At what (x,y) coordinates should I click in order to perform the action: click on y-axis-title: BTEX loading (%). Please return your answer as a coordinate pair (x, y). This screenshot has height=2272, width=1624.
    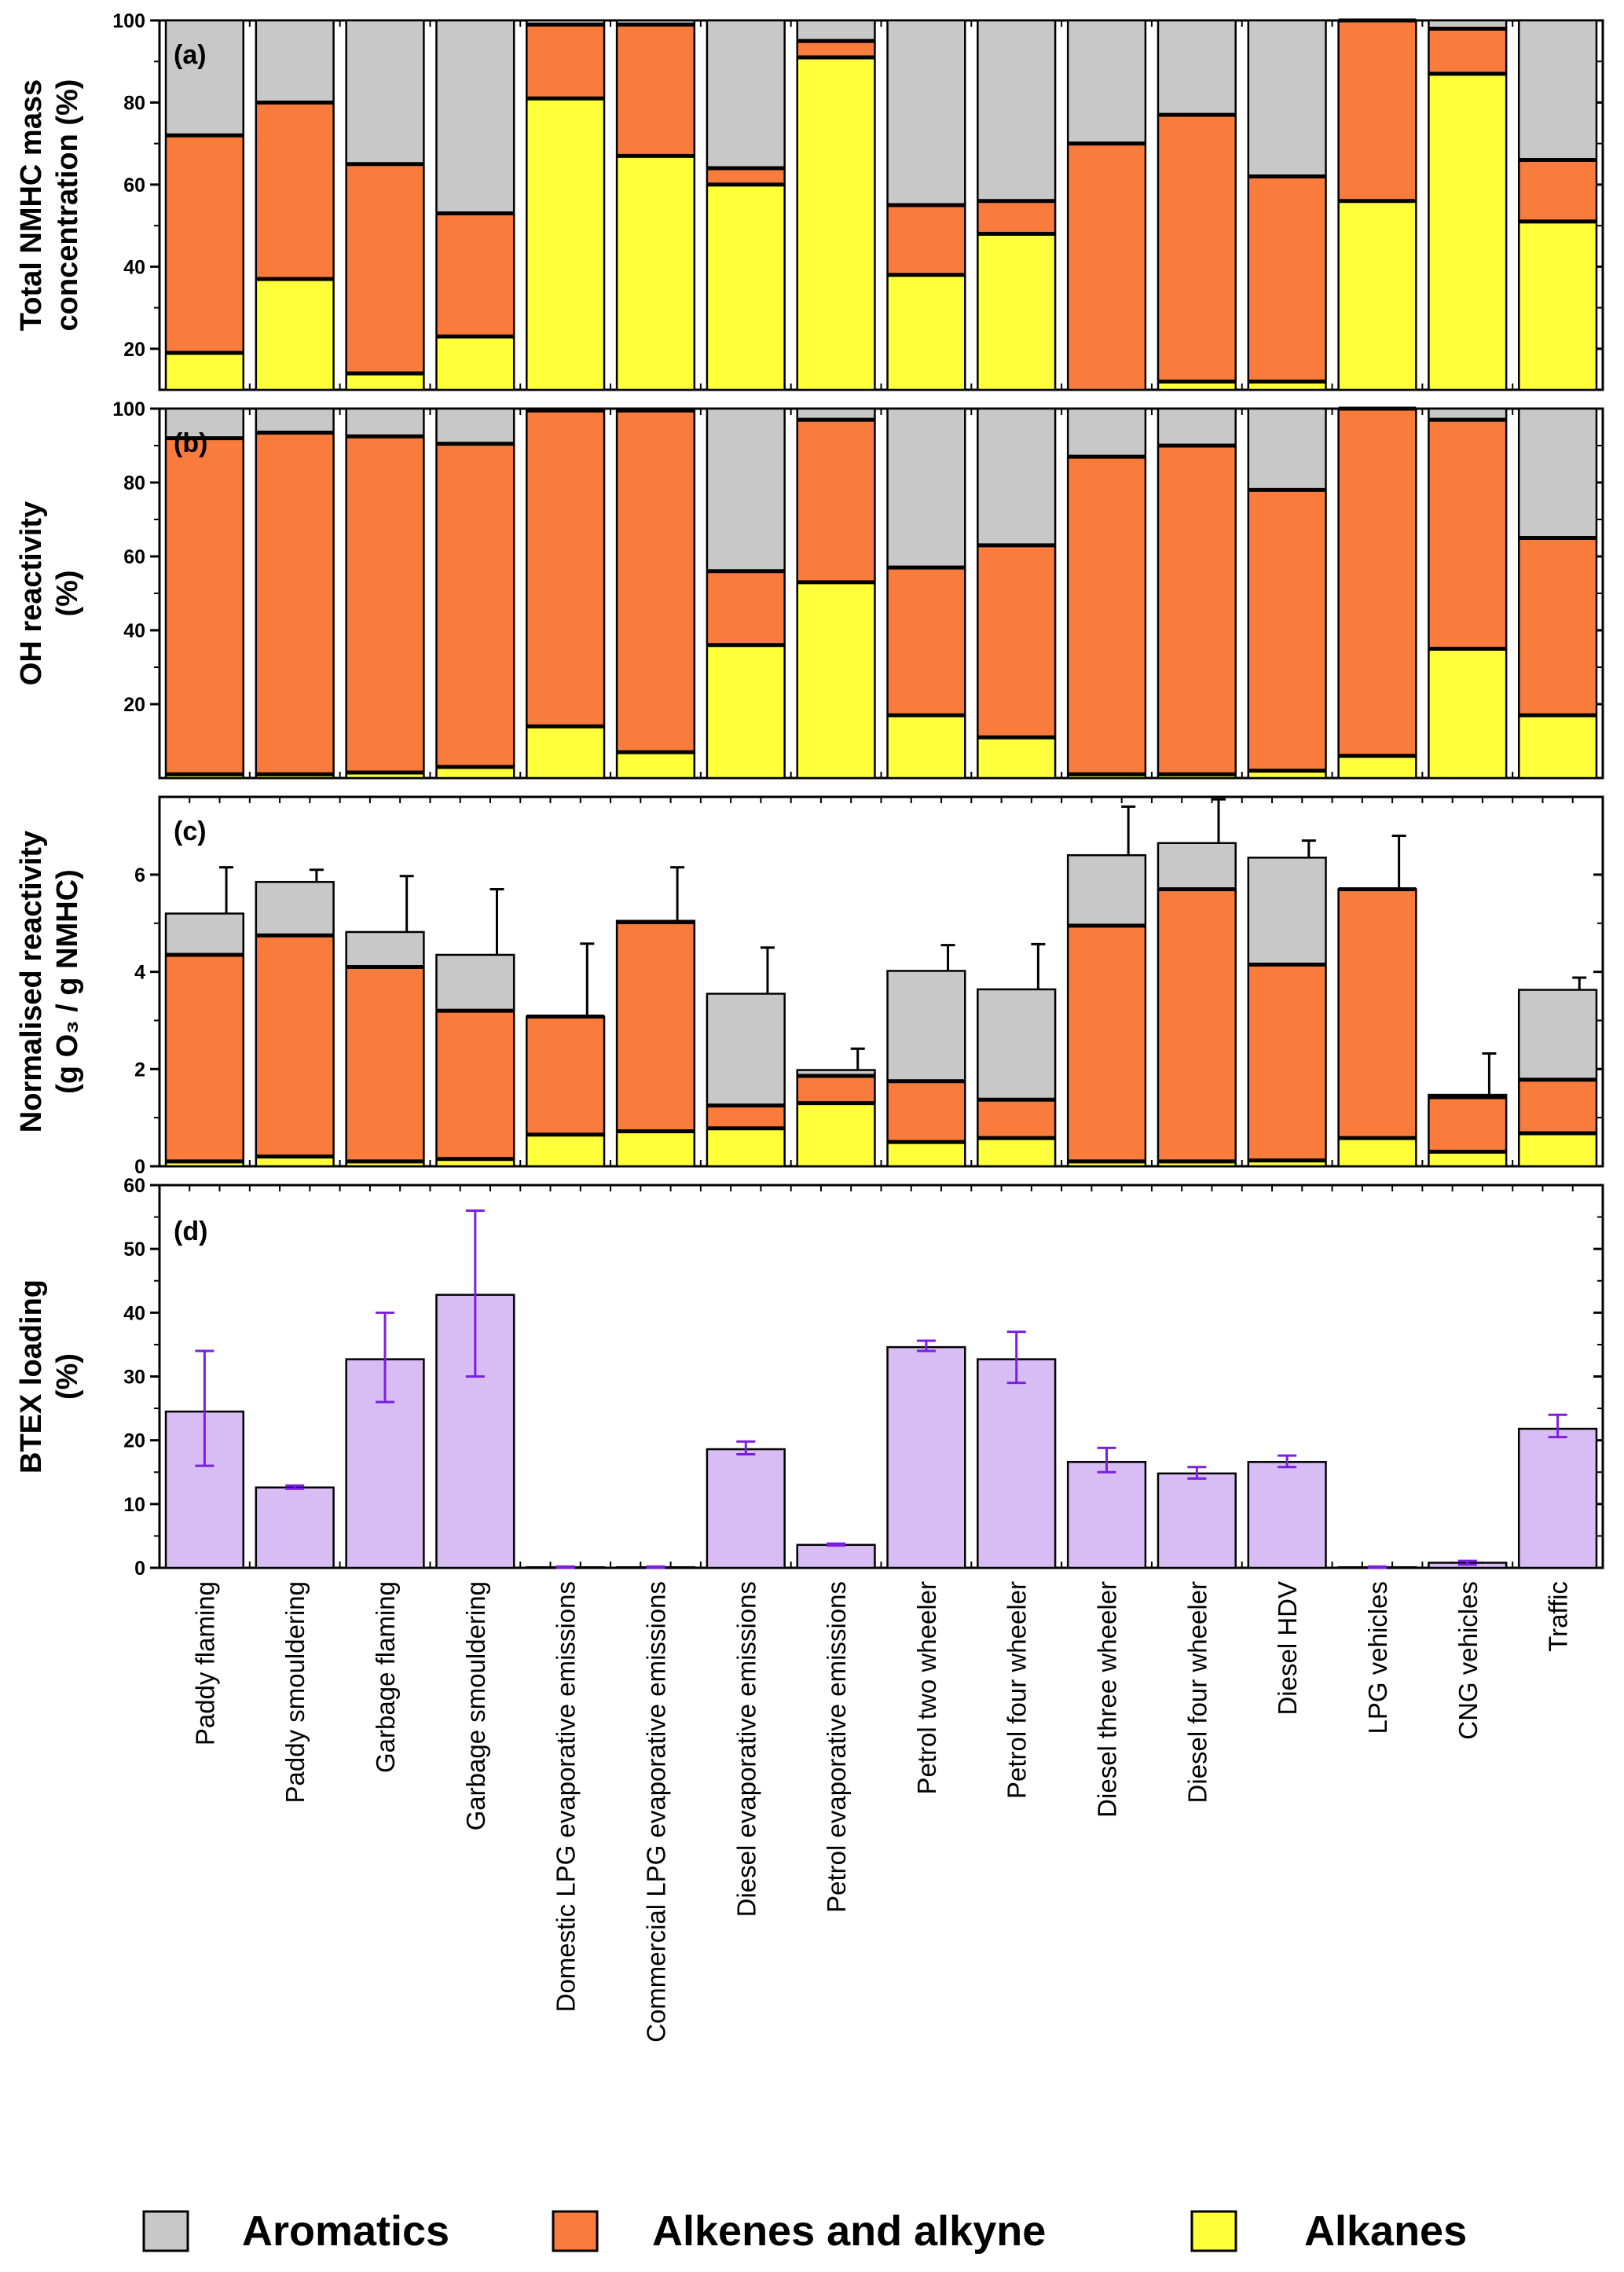
    Looking at the image, I should click on (49, 1376).